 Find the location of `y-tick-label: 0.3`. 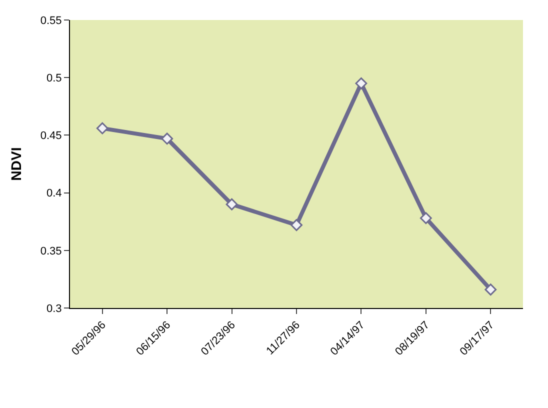

y-tick-label: 0.3 is located at coordinates (54, 308).